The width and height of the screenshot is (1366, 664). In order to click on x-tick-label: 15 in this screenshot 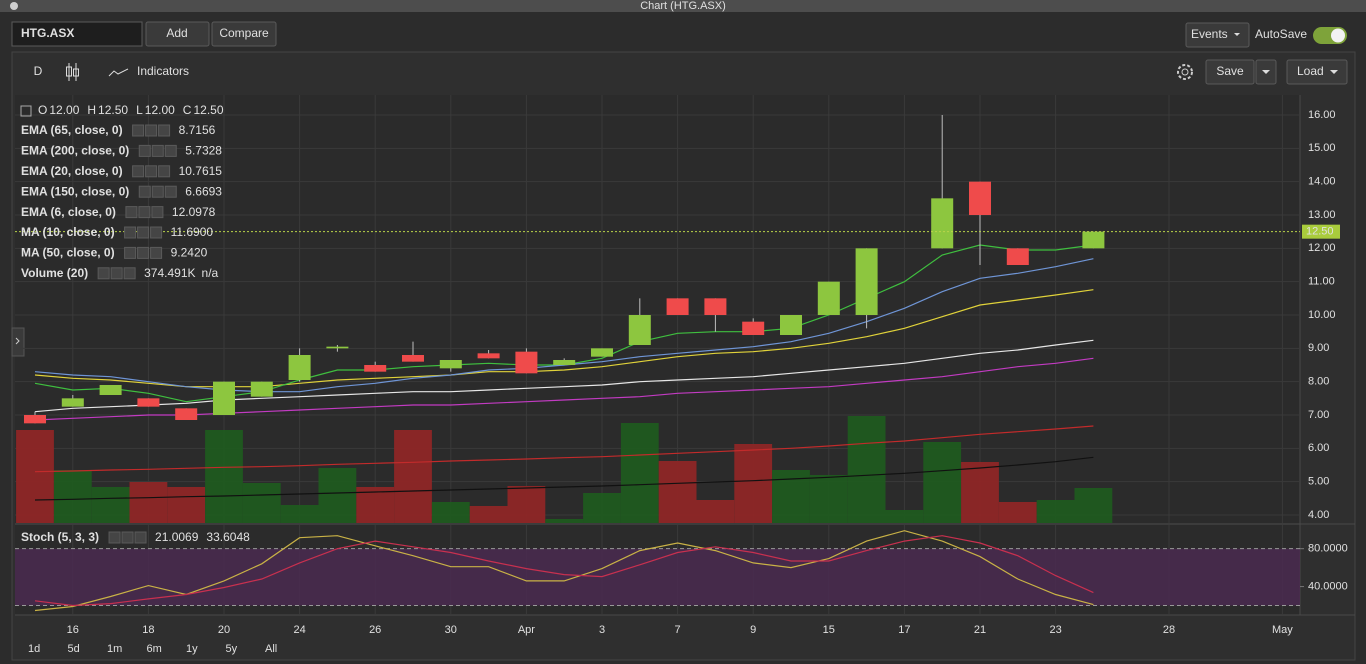, I will do `click(829, 630)`.